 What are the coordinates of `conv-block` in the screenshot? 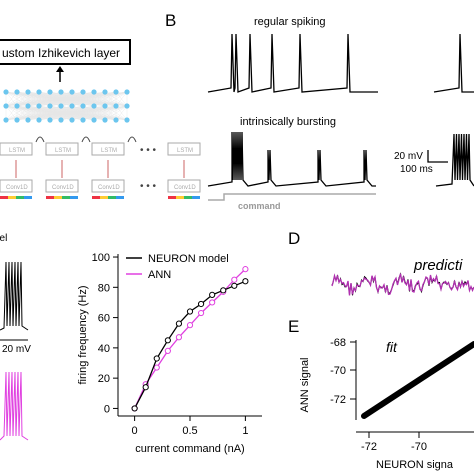 It's located at (16, 186).